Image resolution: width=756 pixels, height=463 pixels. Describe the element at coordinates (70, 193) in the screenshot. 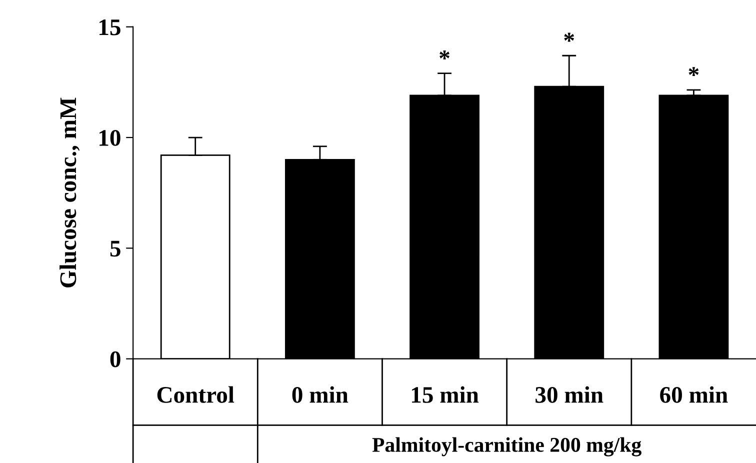

I see `y-axis-title: Glucose conc., mM` at that location.